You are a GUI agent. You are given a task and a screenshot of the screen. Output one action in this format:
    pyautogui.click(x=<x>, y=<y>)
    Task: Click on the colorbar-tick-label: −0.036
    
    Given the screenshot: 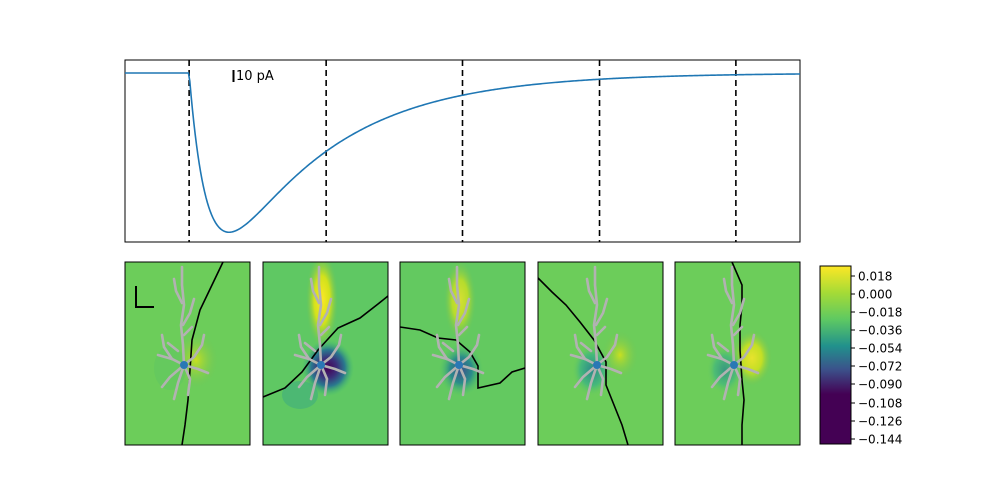 What is the action you would take?
    pyautogui.click(x=880, y=331)
    